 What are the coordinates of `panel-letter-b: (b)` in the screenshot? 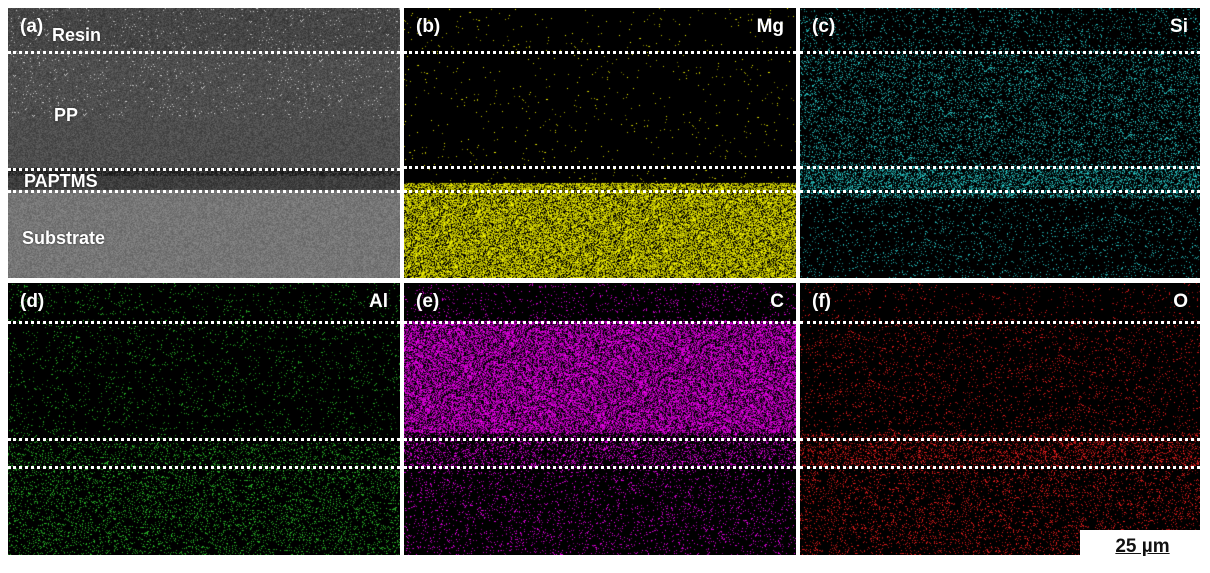 It's located at (428, 26).